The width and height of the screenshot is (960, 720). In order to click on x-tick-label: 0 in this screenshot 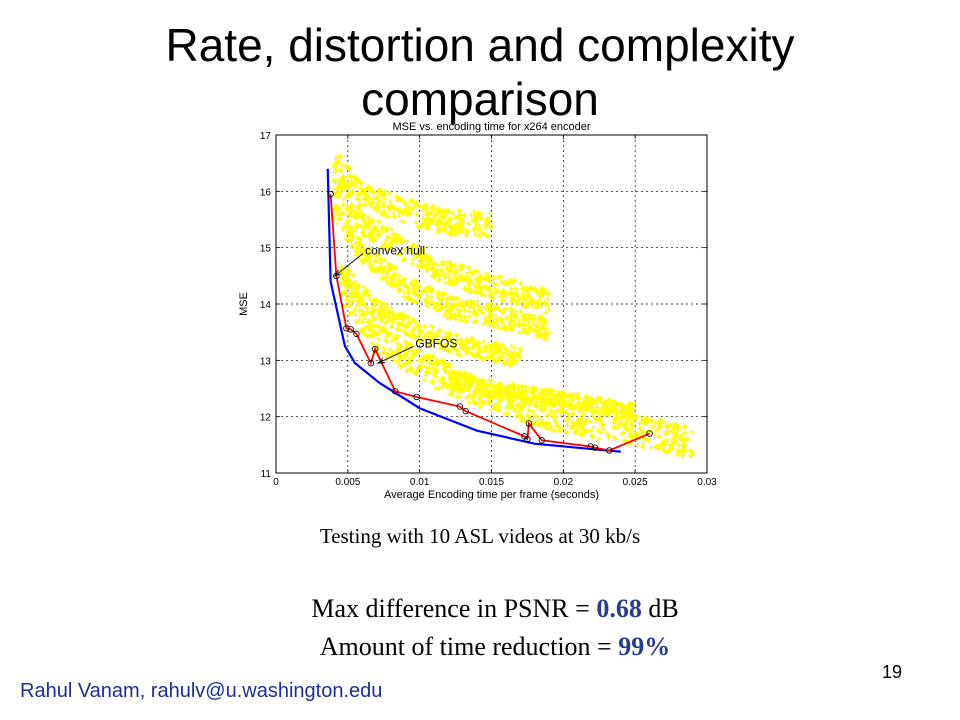, I will do `click(276, 482)`.